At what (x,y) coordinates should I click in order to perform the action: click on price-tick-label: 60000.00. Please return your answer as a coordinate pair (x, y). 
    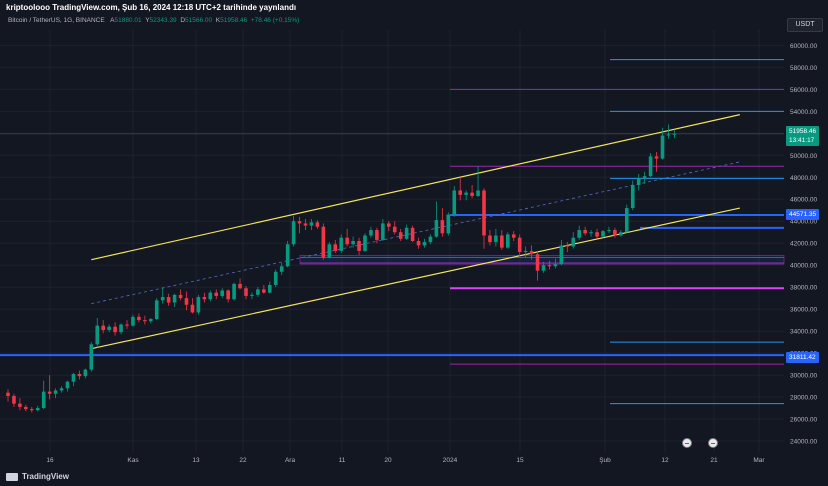
    Looking at the image, I should click on (803, 46).